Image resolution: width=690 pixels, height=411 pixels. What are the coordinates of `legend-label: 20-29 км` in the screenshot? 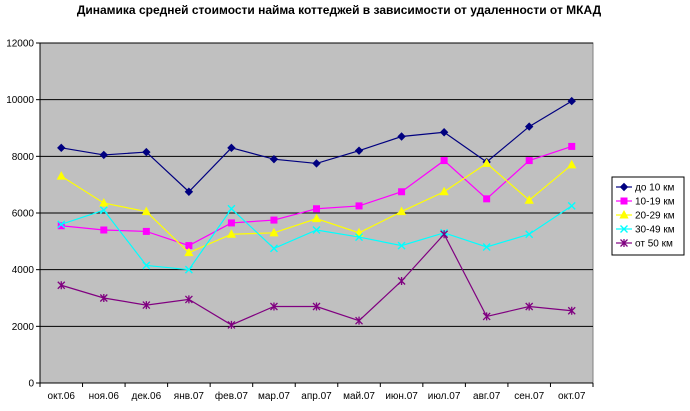 It's located at (655, 216).